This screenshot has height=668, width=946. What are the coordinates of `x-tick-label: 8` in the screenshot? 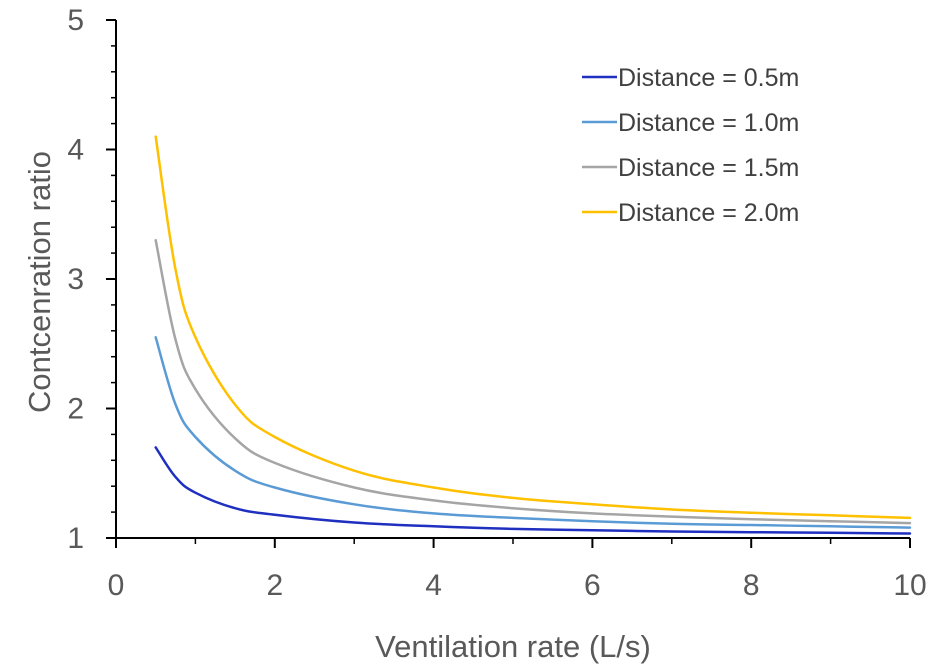 It's located at (751, 585).